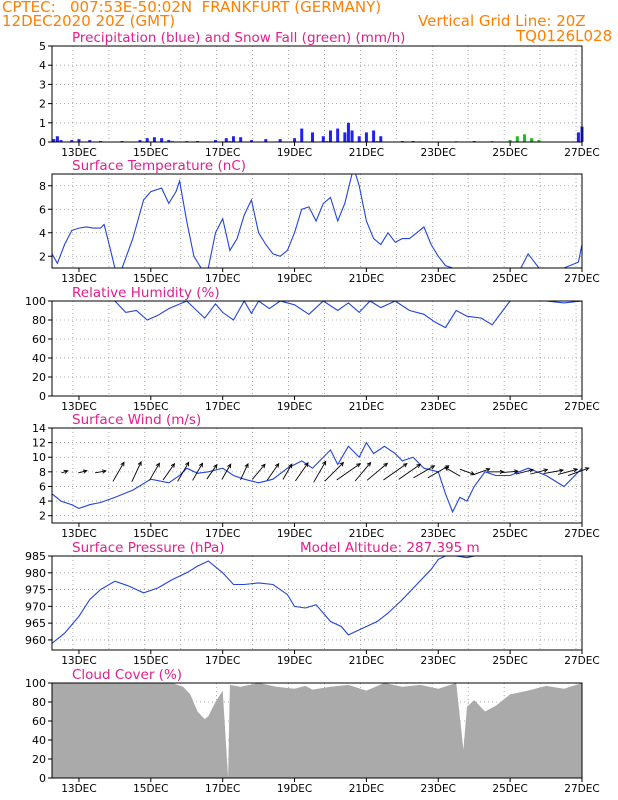  Describe the element at coordinates (35, 573) in the screenshot. I see `pres-y-tick-label: 980` at that location.